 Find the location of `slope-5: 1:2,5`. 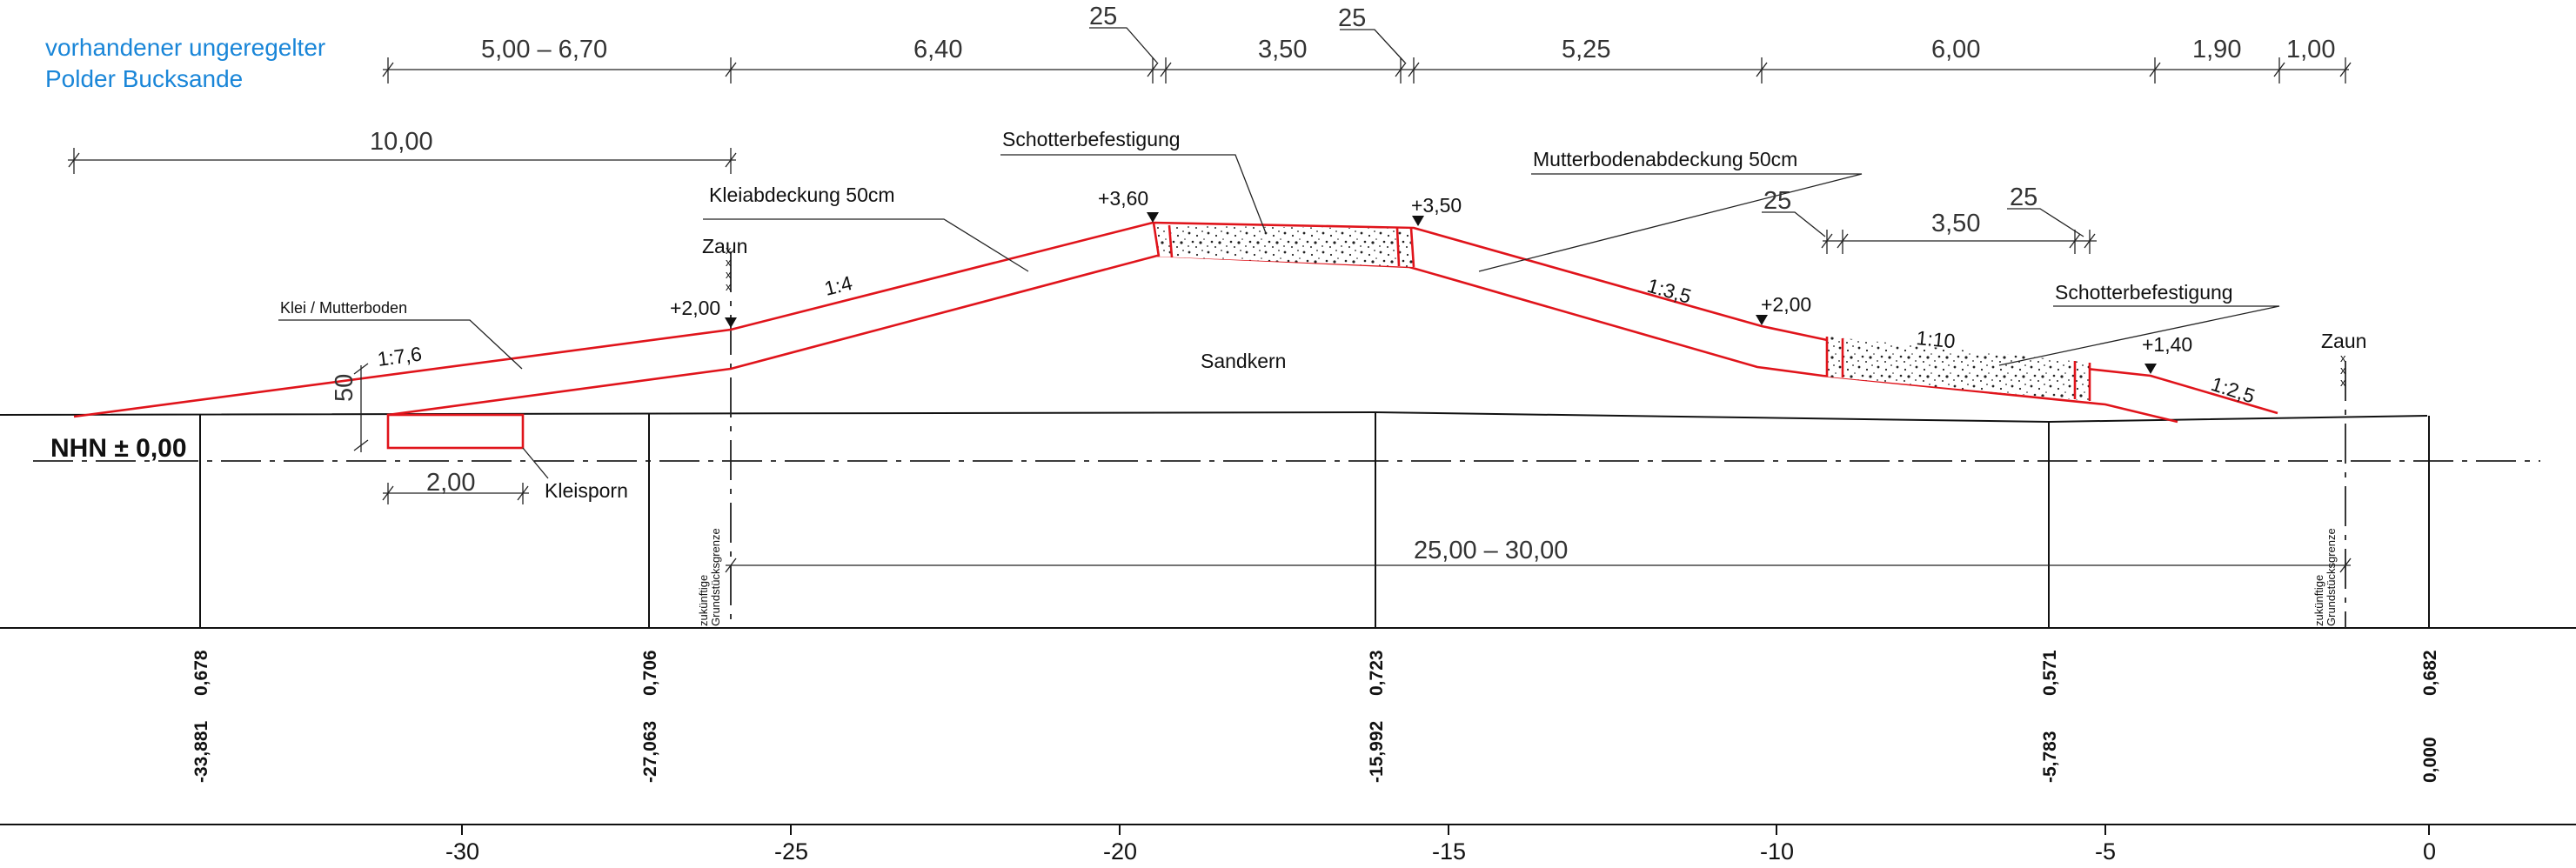

slope-5: 1:2,5 is located at coordinates (2233, 390).